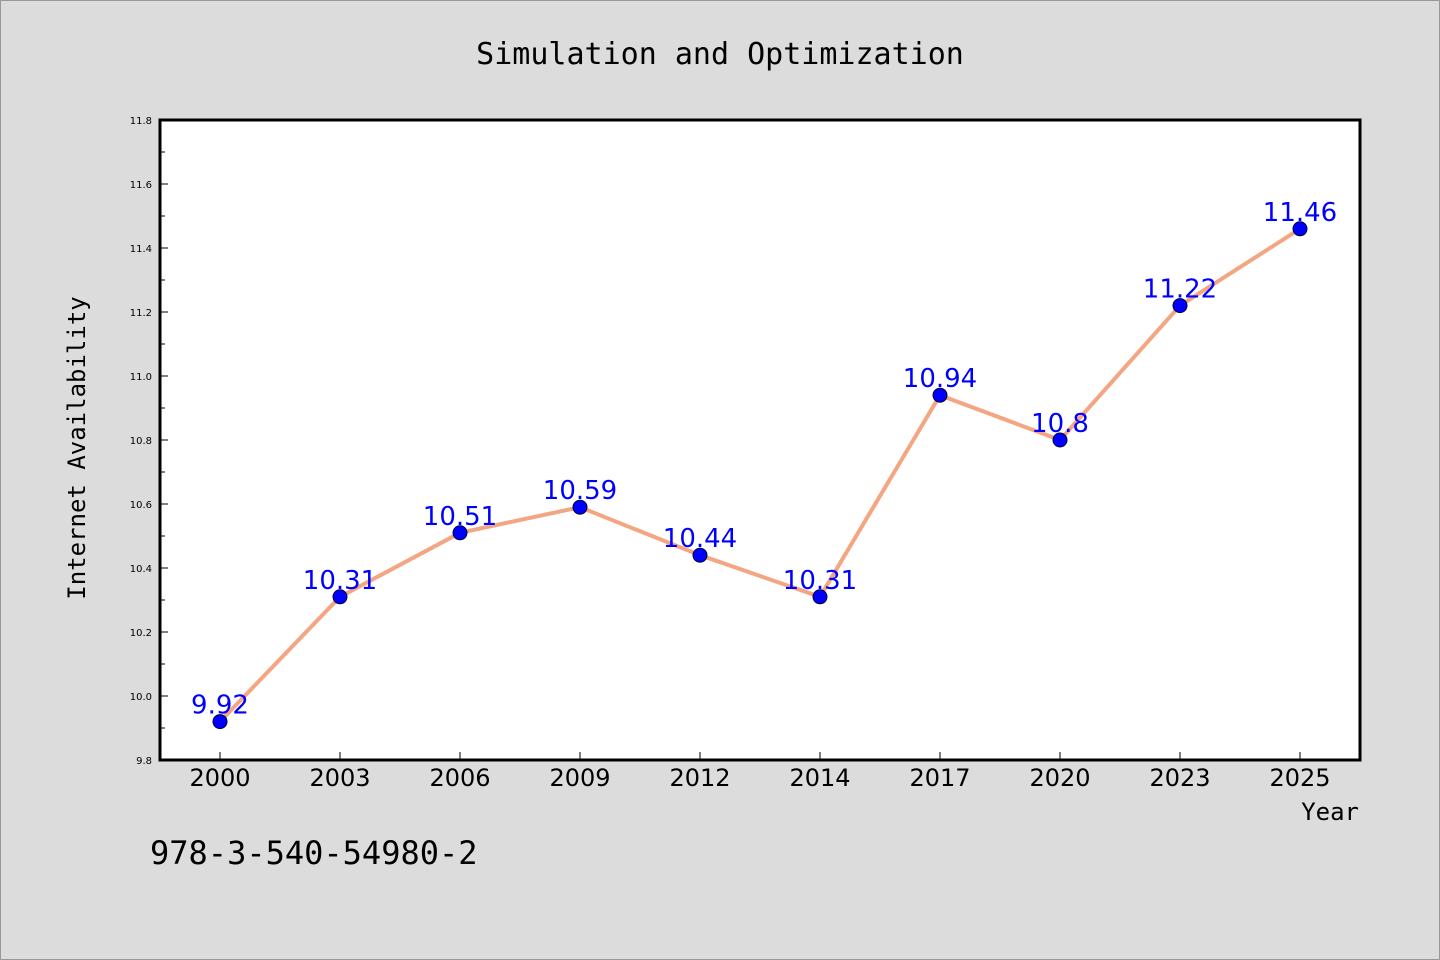  I want to click on y-tick-label: 10.8, so click(141, 441).